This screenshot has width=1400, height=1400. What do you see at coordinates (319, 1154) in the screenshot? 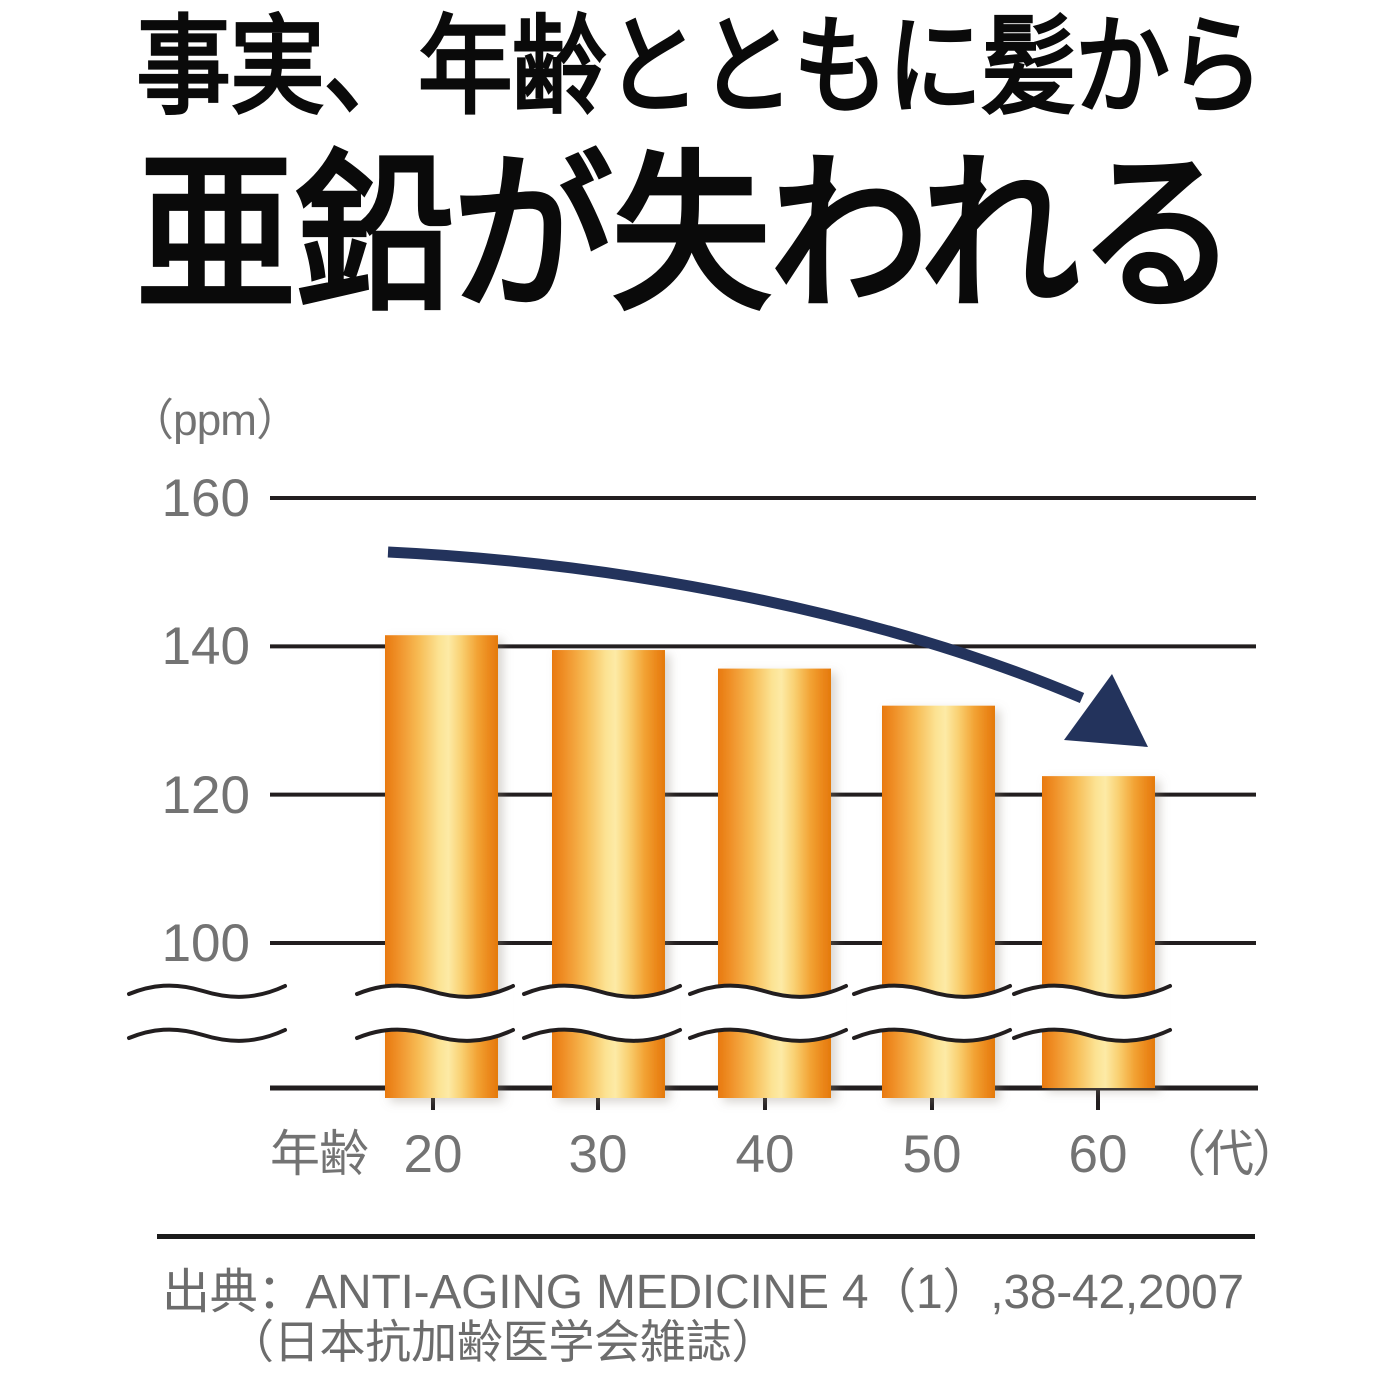
I see `x-axis-prefix-label: 年齢` at bounding box center [319, 1154].